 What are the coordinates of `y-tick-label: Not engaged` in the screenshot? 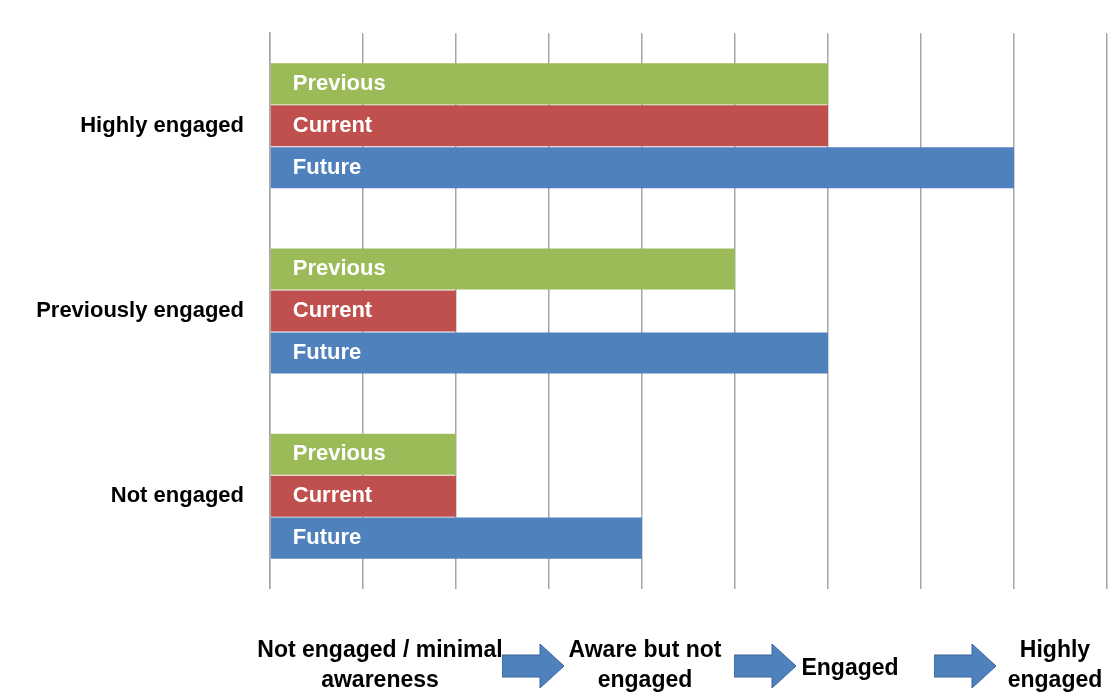 It's located at (177, 495).